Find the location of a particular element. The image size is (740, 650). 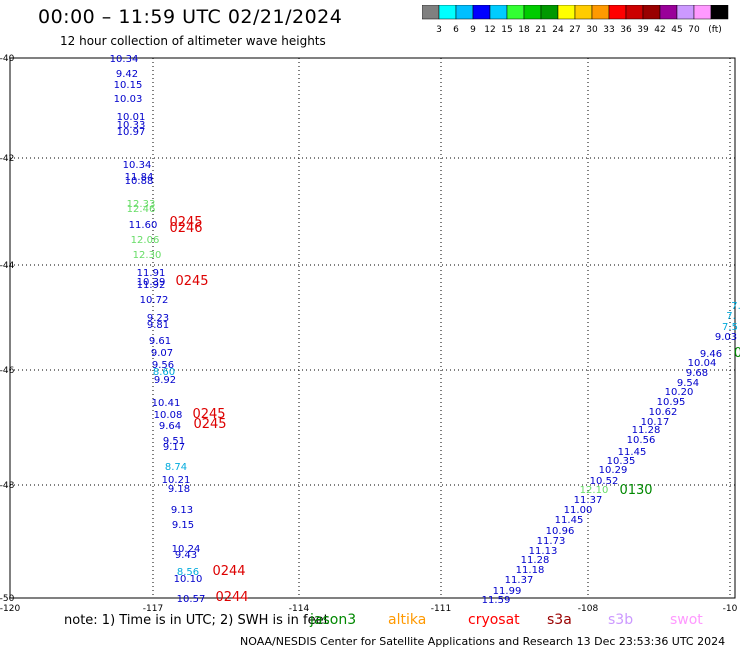

swh-value-label: 10.17 is located at coordinates (655, 422).